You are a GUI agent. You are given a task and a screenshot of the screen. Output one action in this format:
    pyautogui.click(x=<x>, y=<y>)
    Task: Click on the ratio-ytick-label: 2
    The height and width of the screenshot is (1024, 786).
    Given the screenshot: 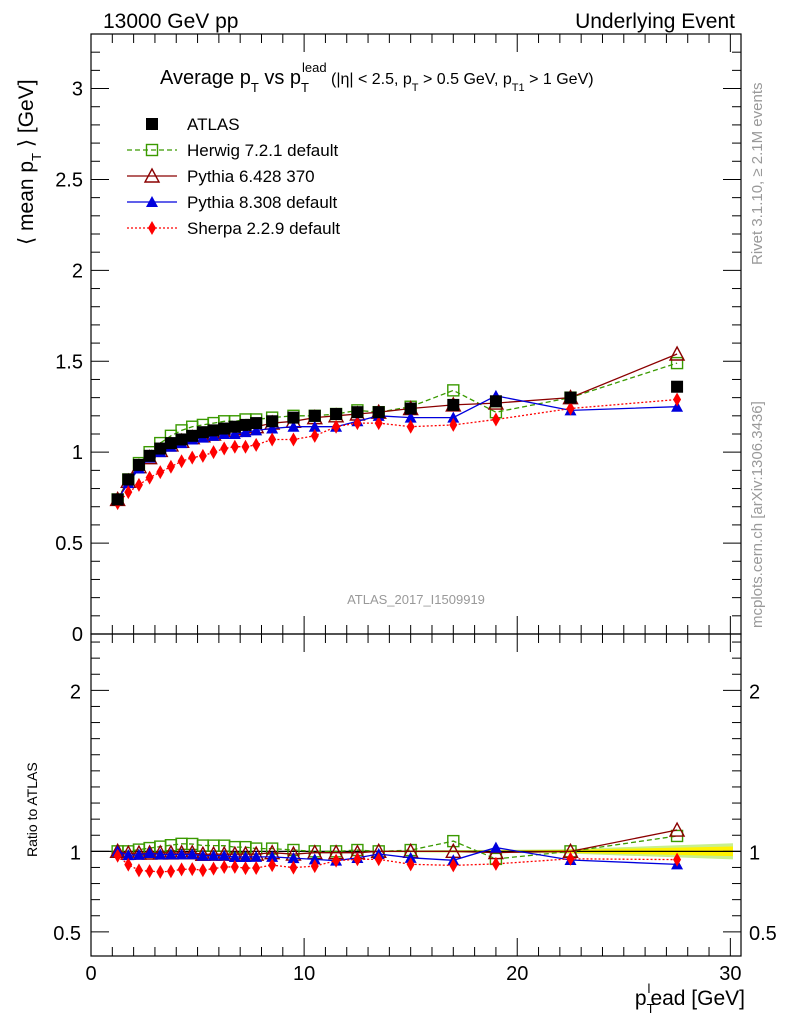 What is the action you would take?
    pyautogui.click(x=75, y=692)
    